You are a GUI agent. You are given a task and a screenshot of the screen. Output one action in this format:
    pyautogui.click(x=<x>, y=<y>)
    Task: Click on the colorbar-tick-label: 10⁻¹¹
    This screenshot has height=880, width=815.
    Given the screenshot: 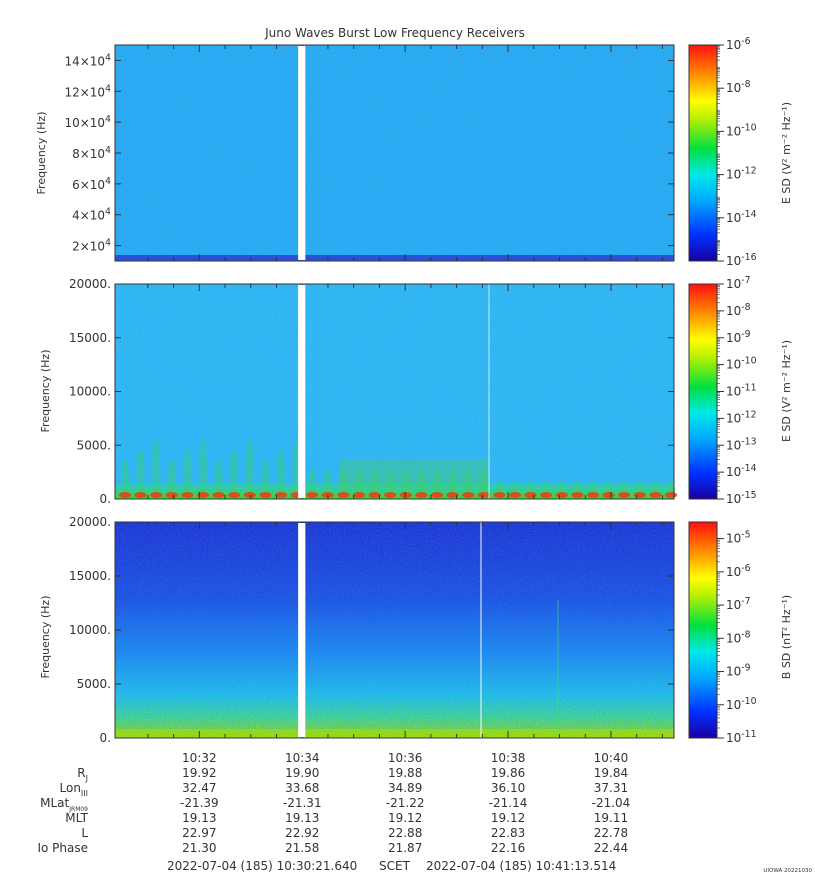 What is the action you would take?
    pyautogui.click(x=741, y=391)
    